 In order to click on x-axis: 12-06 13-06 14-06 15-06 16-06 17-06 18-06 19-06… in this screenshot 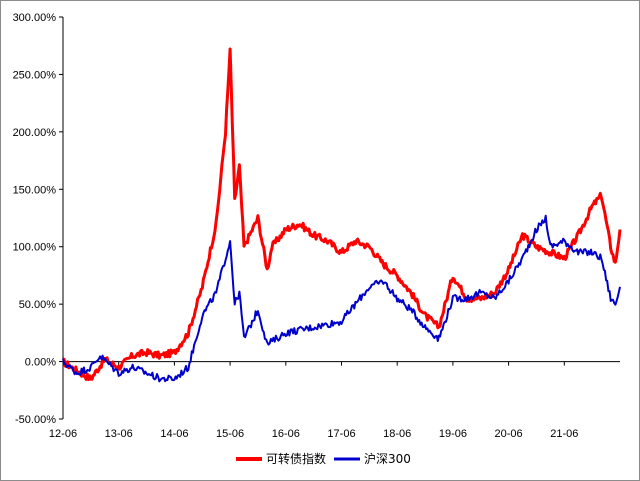, I will do `click(334, 400)`.